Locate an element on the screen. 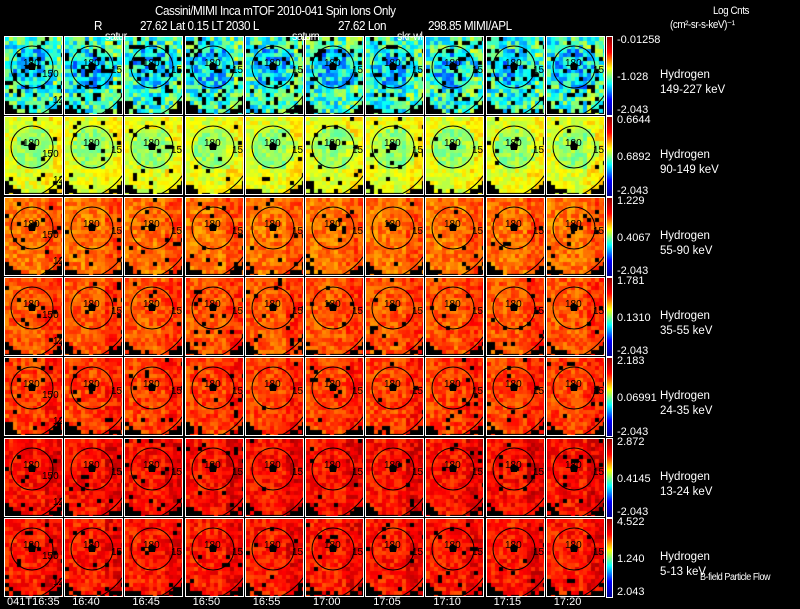 The height and width of the screenshot is (609, 800). energy-label: 35-55 keV is located at coordinates (686, 330).